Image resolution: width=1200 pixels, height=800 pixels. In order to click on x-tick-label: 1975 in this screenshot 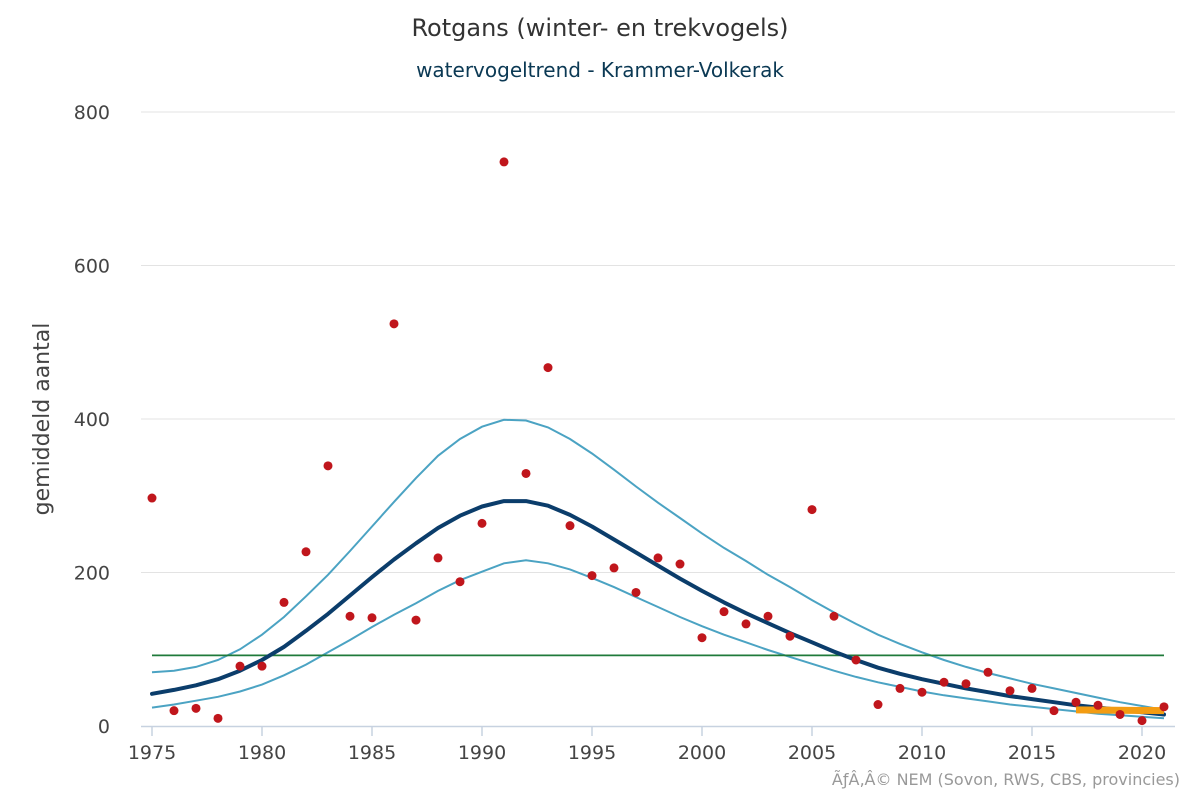, I will do `click(152, 753)`.